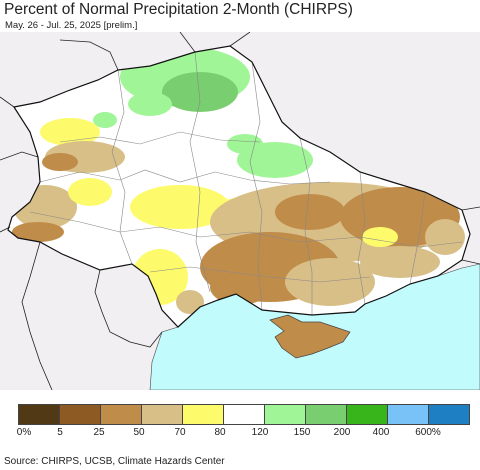 The image size is (480, 470). I want to click on color-legend, so click(244, 414).